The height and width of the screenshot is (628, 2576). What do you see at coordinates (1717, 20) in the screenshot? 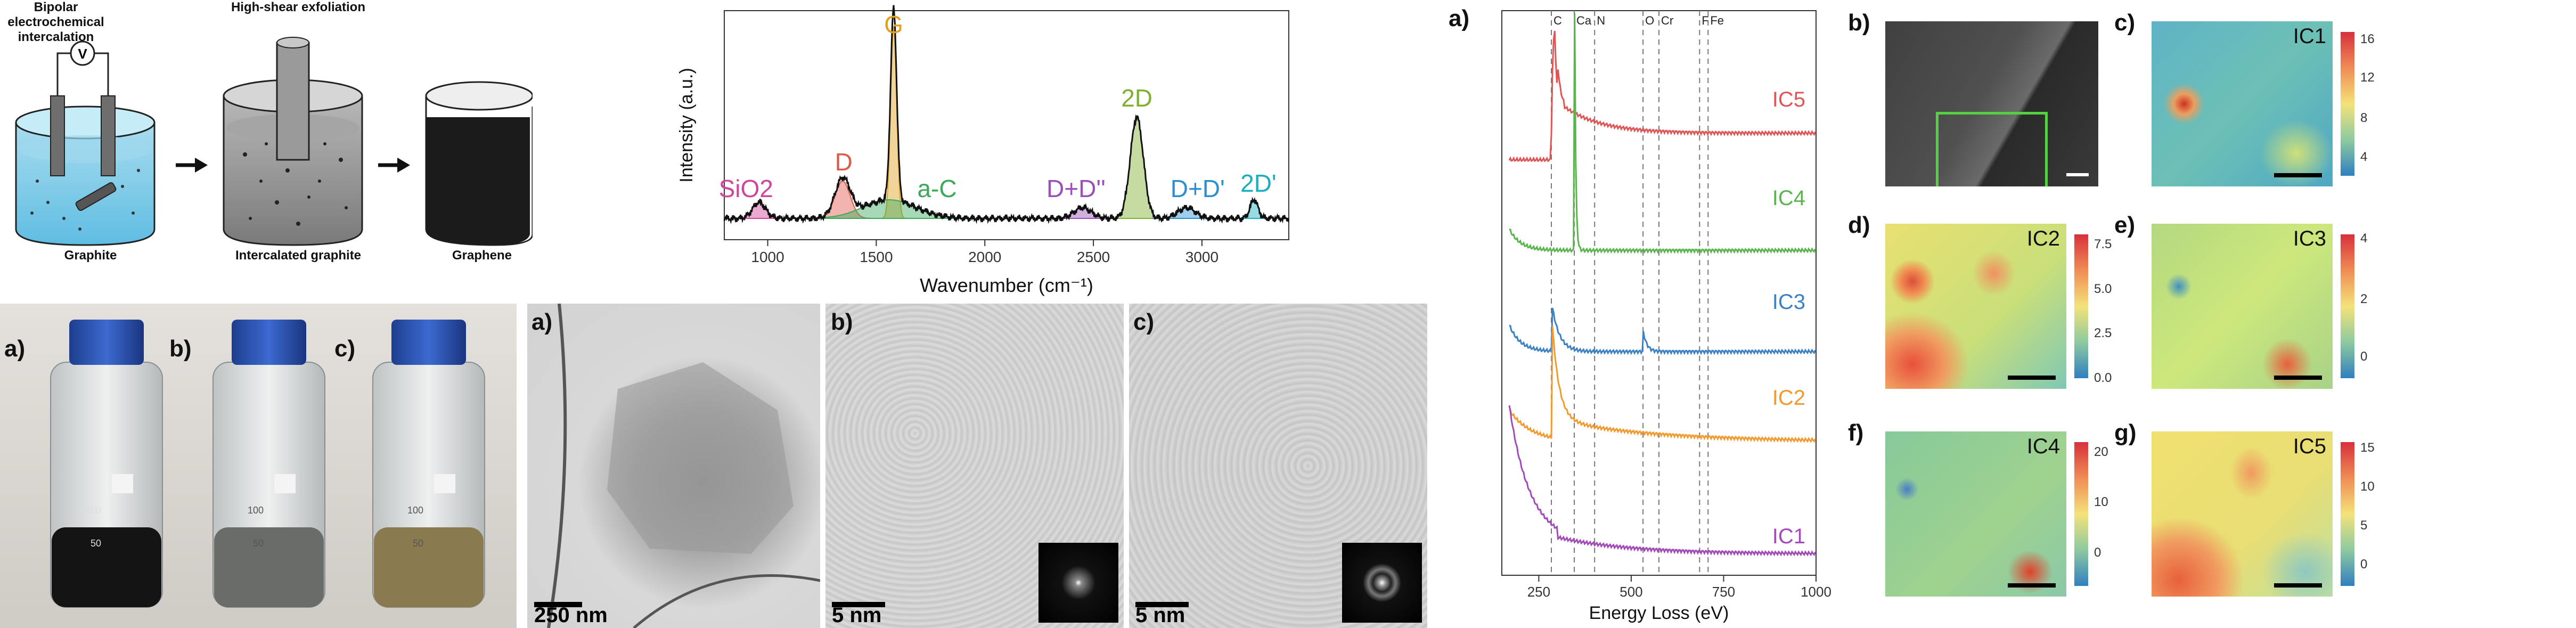
I see `eels-edge-label: Fe` at bounding box center [1717, 20].